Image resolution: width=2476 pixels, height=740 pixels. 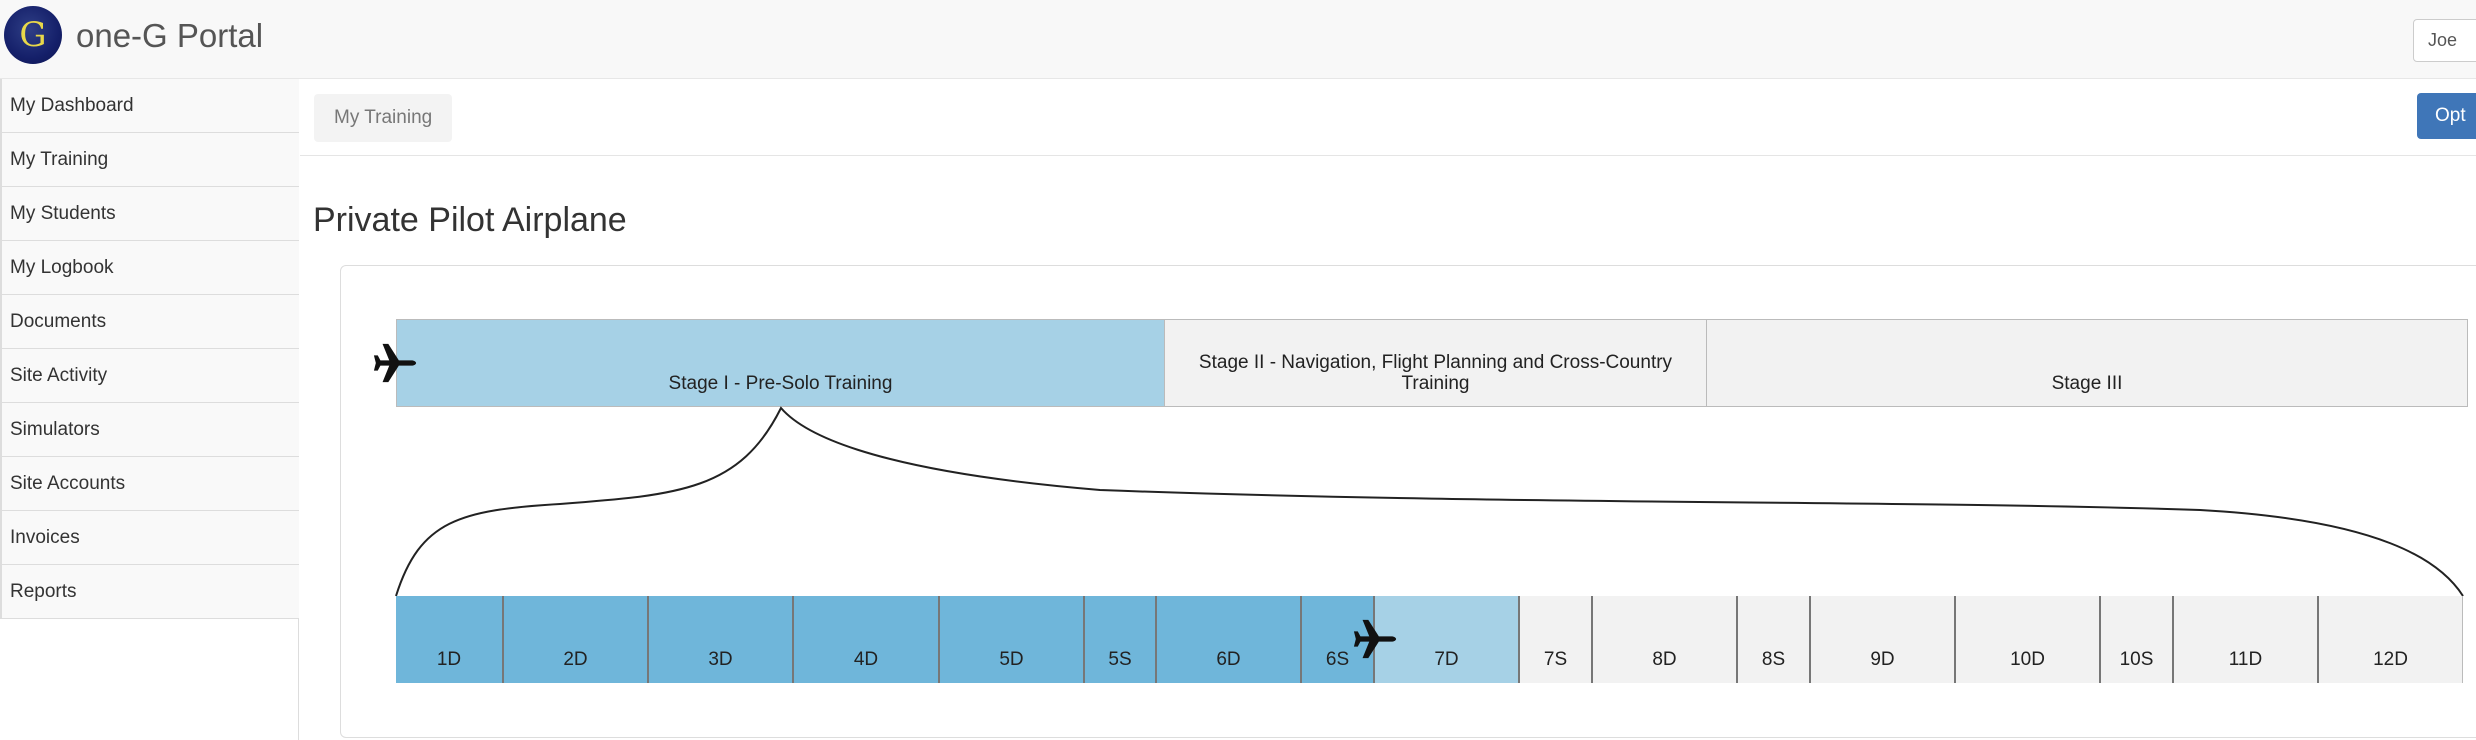 What do you see at coordinates (470, 220) in the screenshot?
I see `page-title: Private Pilot Airplane` at bounding box center [470, 220].